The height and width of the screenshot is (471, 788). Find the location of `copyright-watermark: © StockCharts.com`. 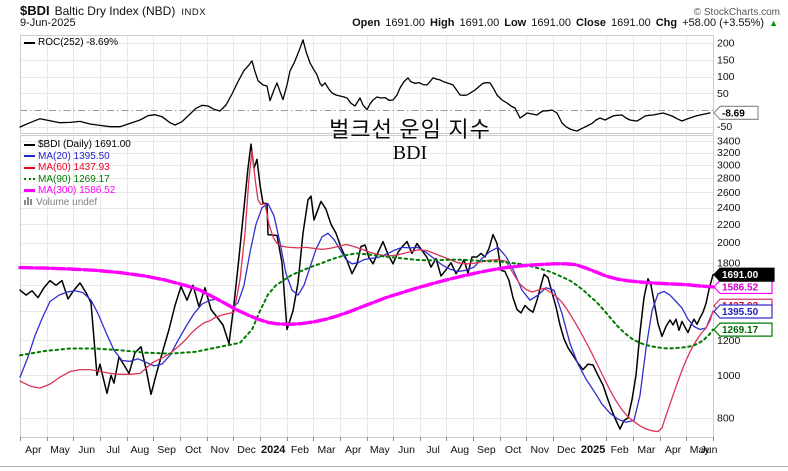

copyright-watermark: © StockCharts.com is located at coordinates (736, 12).